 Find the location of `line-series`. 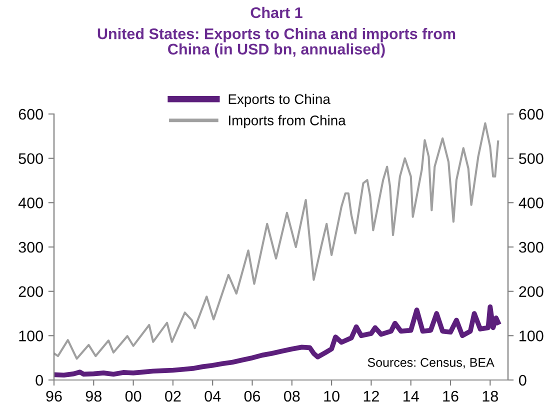

line-series is located at coordinates (277, 341).